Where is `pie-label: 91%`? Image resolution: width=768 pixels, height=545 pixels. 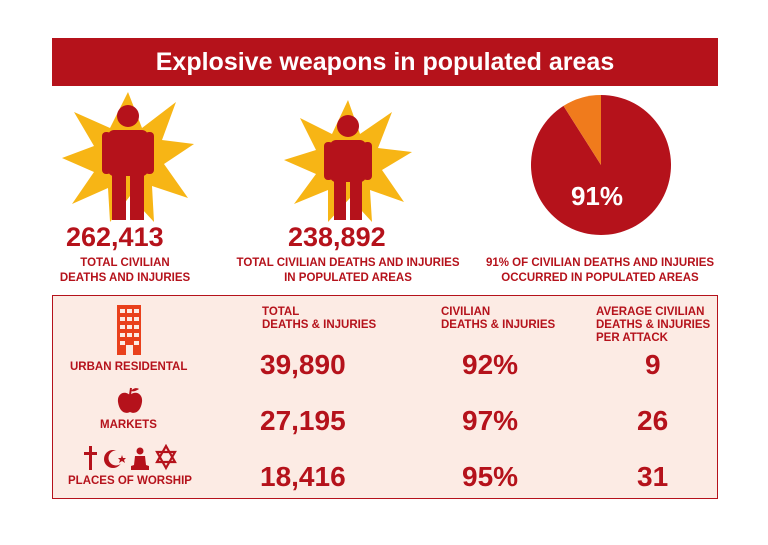 pie-label: 91% is located at coordinates (597, 196).